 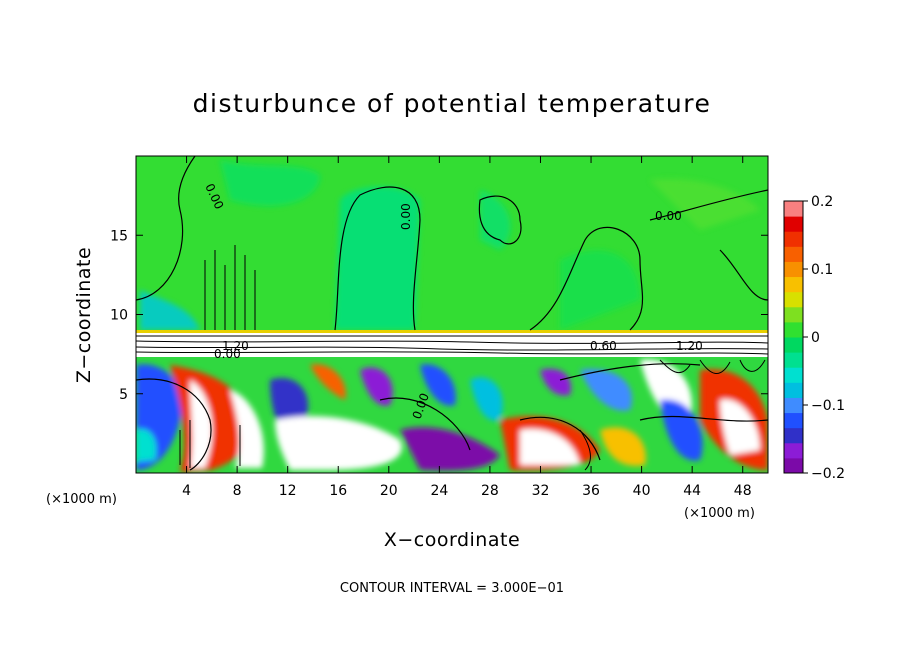 I want to click on colorbar-swatches, so click(x=793, y=337).